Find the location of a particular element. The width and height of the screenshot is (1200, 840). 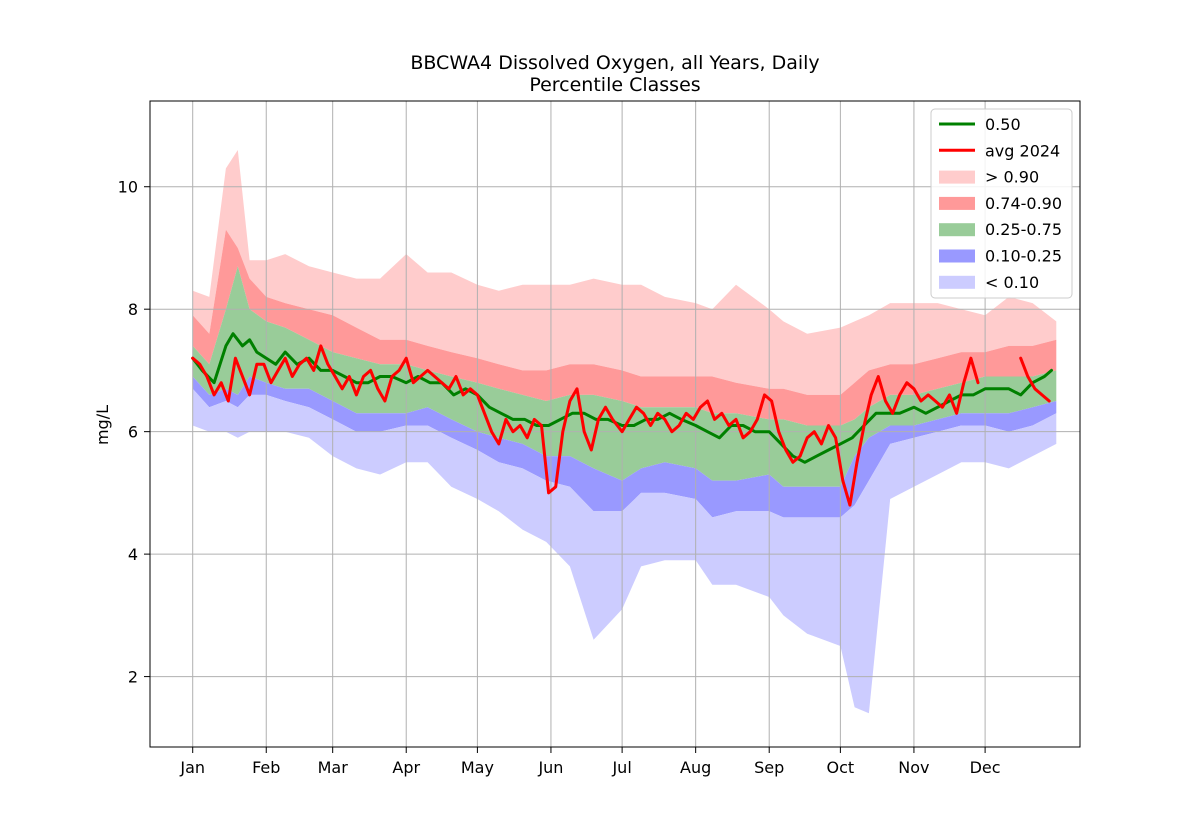

x-tick-label: Mar is located at coordinates (333, 767).